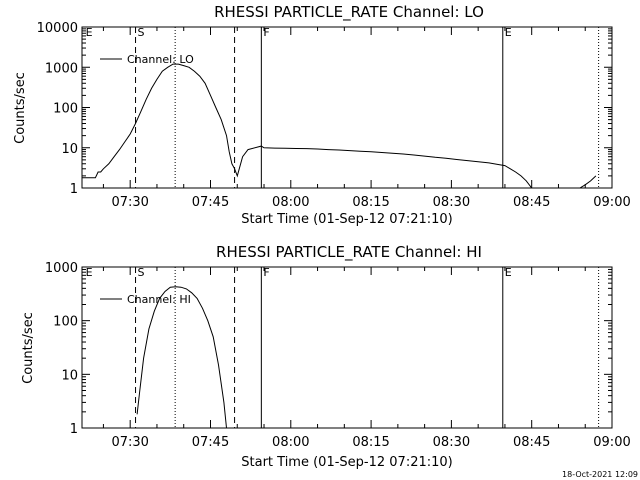 Image resolution: width=640 pixels, height=480 pixels. Describe the element at coordinates (28, 348) in the screenshot. I see `ylabel-hi: Counts/sec` at that location.